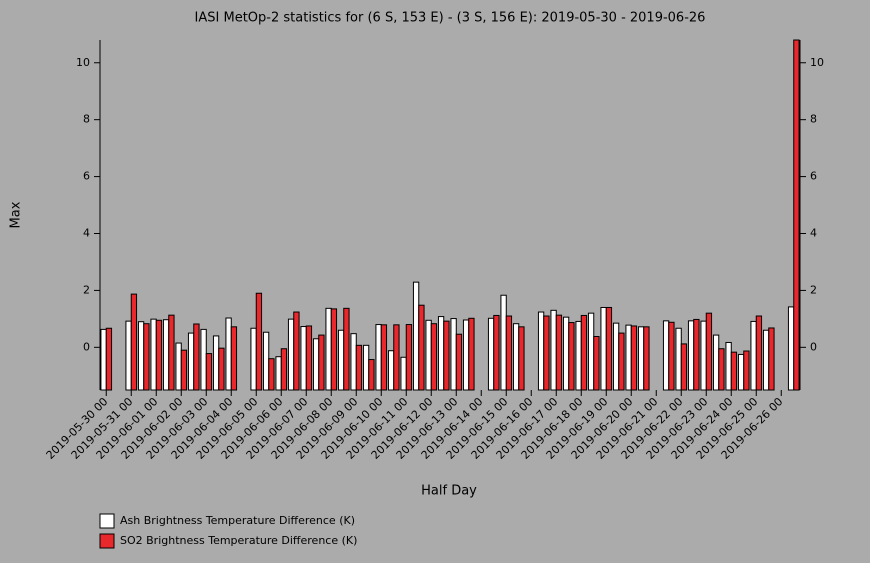 This screenshot has width=870, height=563. I want to click on y-tick-label: 2, so click(86, 289).